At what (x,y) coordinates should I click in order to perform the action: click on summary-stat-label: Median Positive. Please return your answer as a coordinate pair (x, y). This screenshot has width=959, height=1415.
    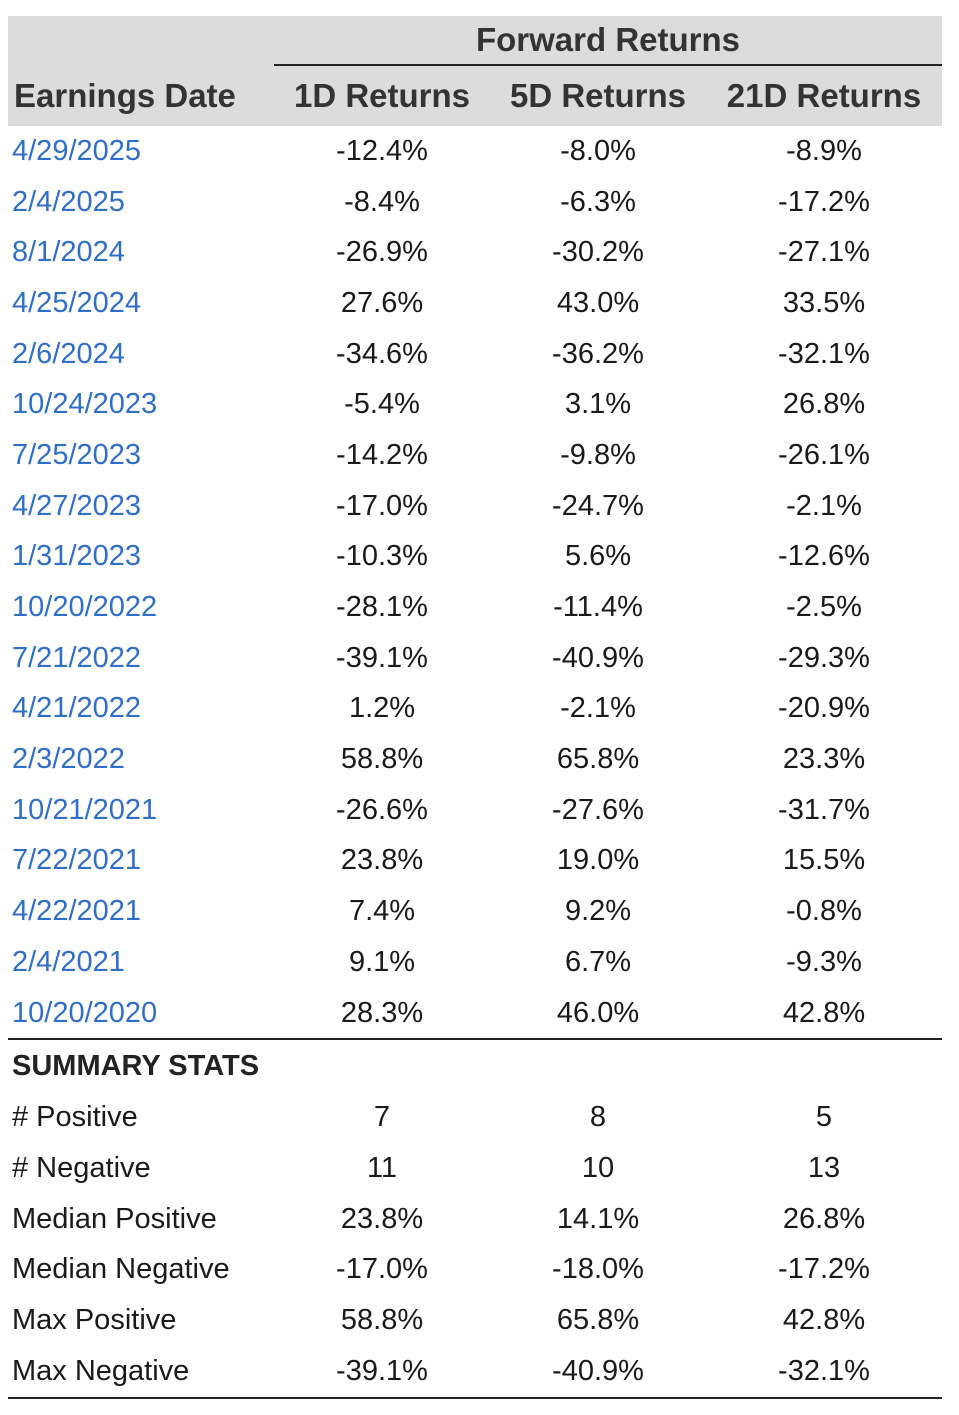
    Looking at the image, I should click on (114, 1218).